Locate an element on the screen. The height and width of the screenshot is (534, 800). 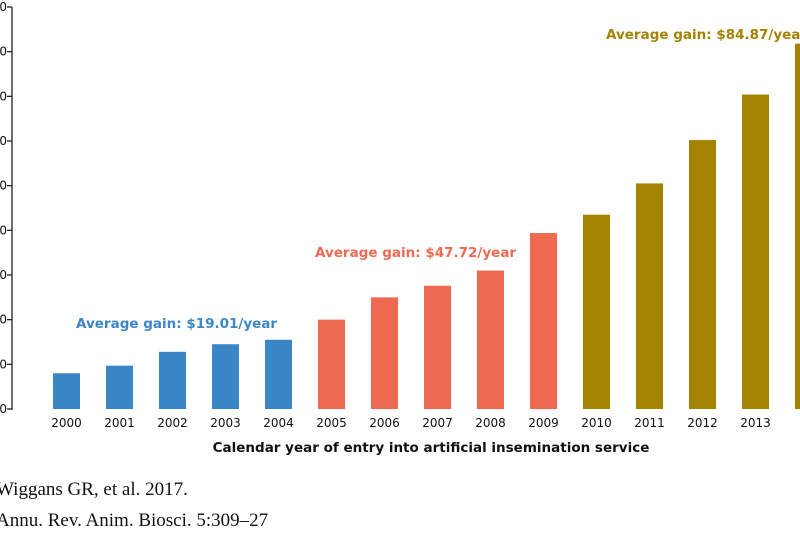
x-tick-label: 2011 is located at coordinates (649, 423).